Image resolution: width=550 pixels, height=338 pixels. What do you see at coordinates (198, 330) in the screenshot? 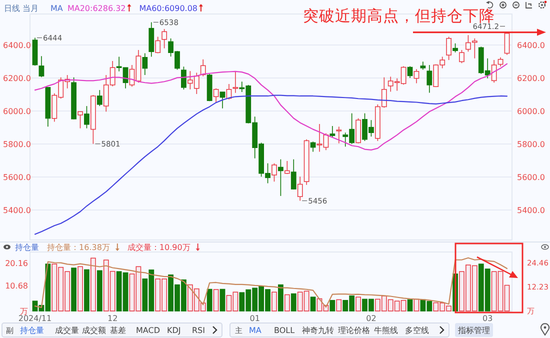
I see `text: RSI` at bounding box center [198, 330].